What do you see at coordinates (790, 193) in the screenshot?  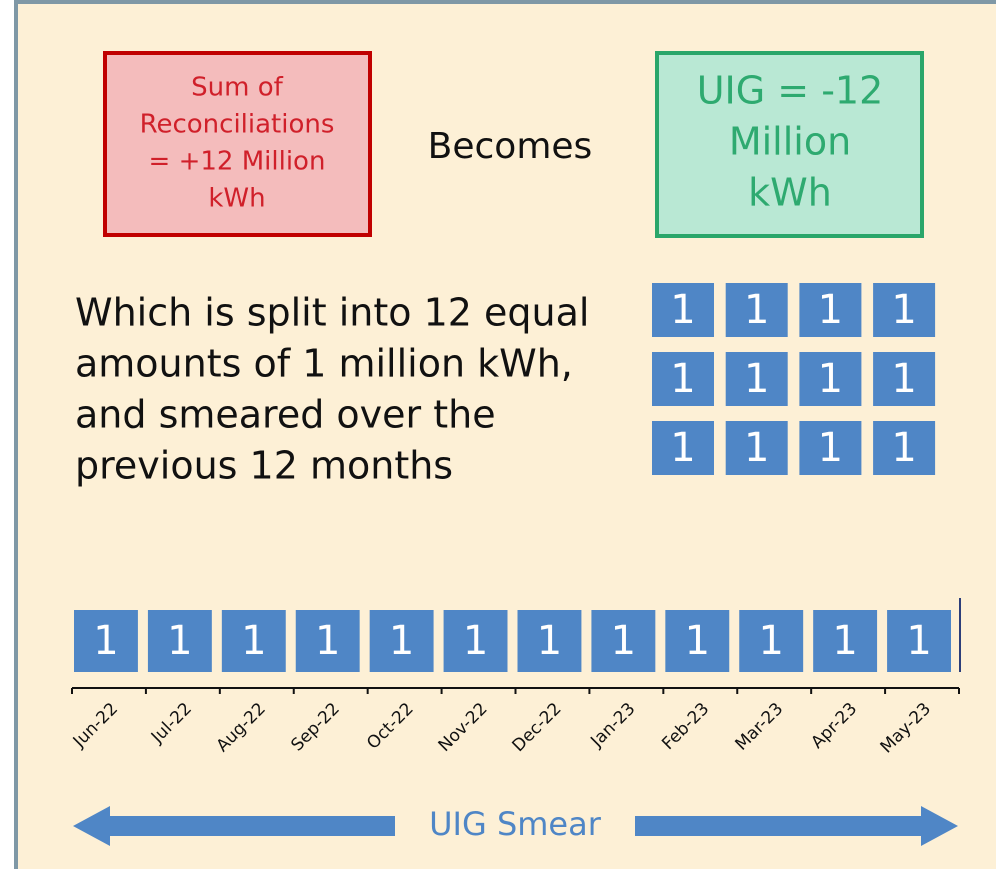 I see `right-box-text: kWh` at bounding box center [790, 193].